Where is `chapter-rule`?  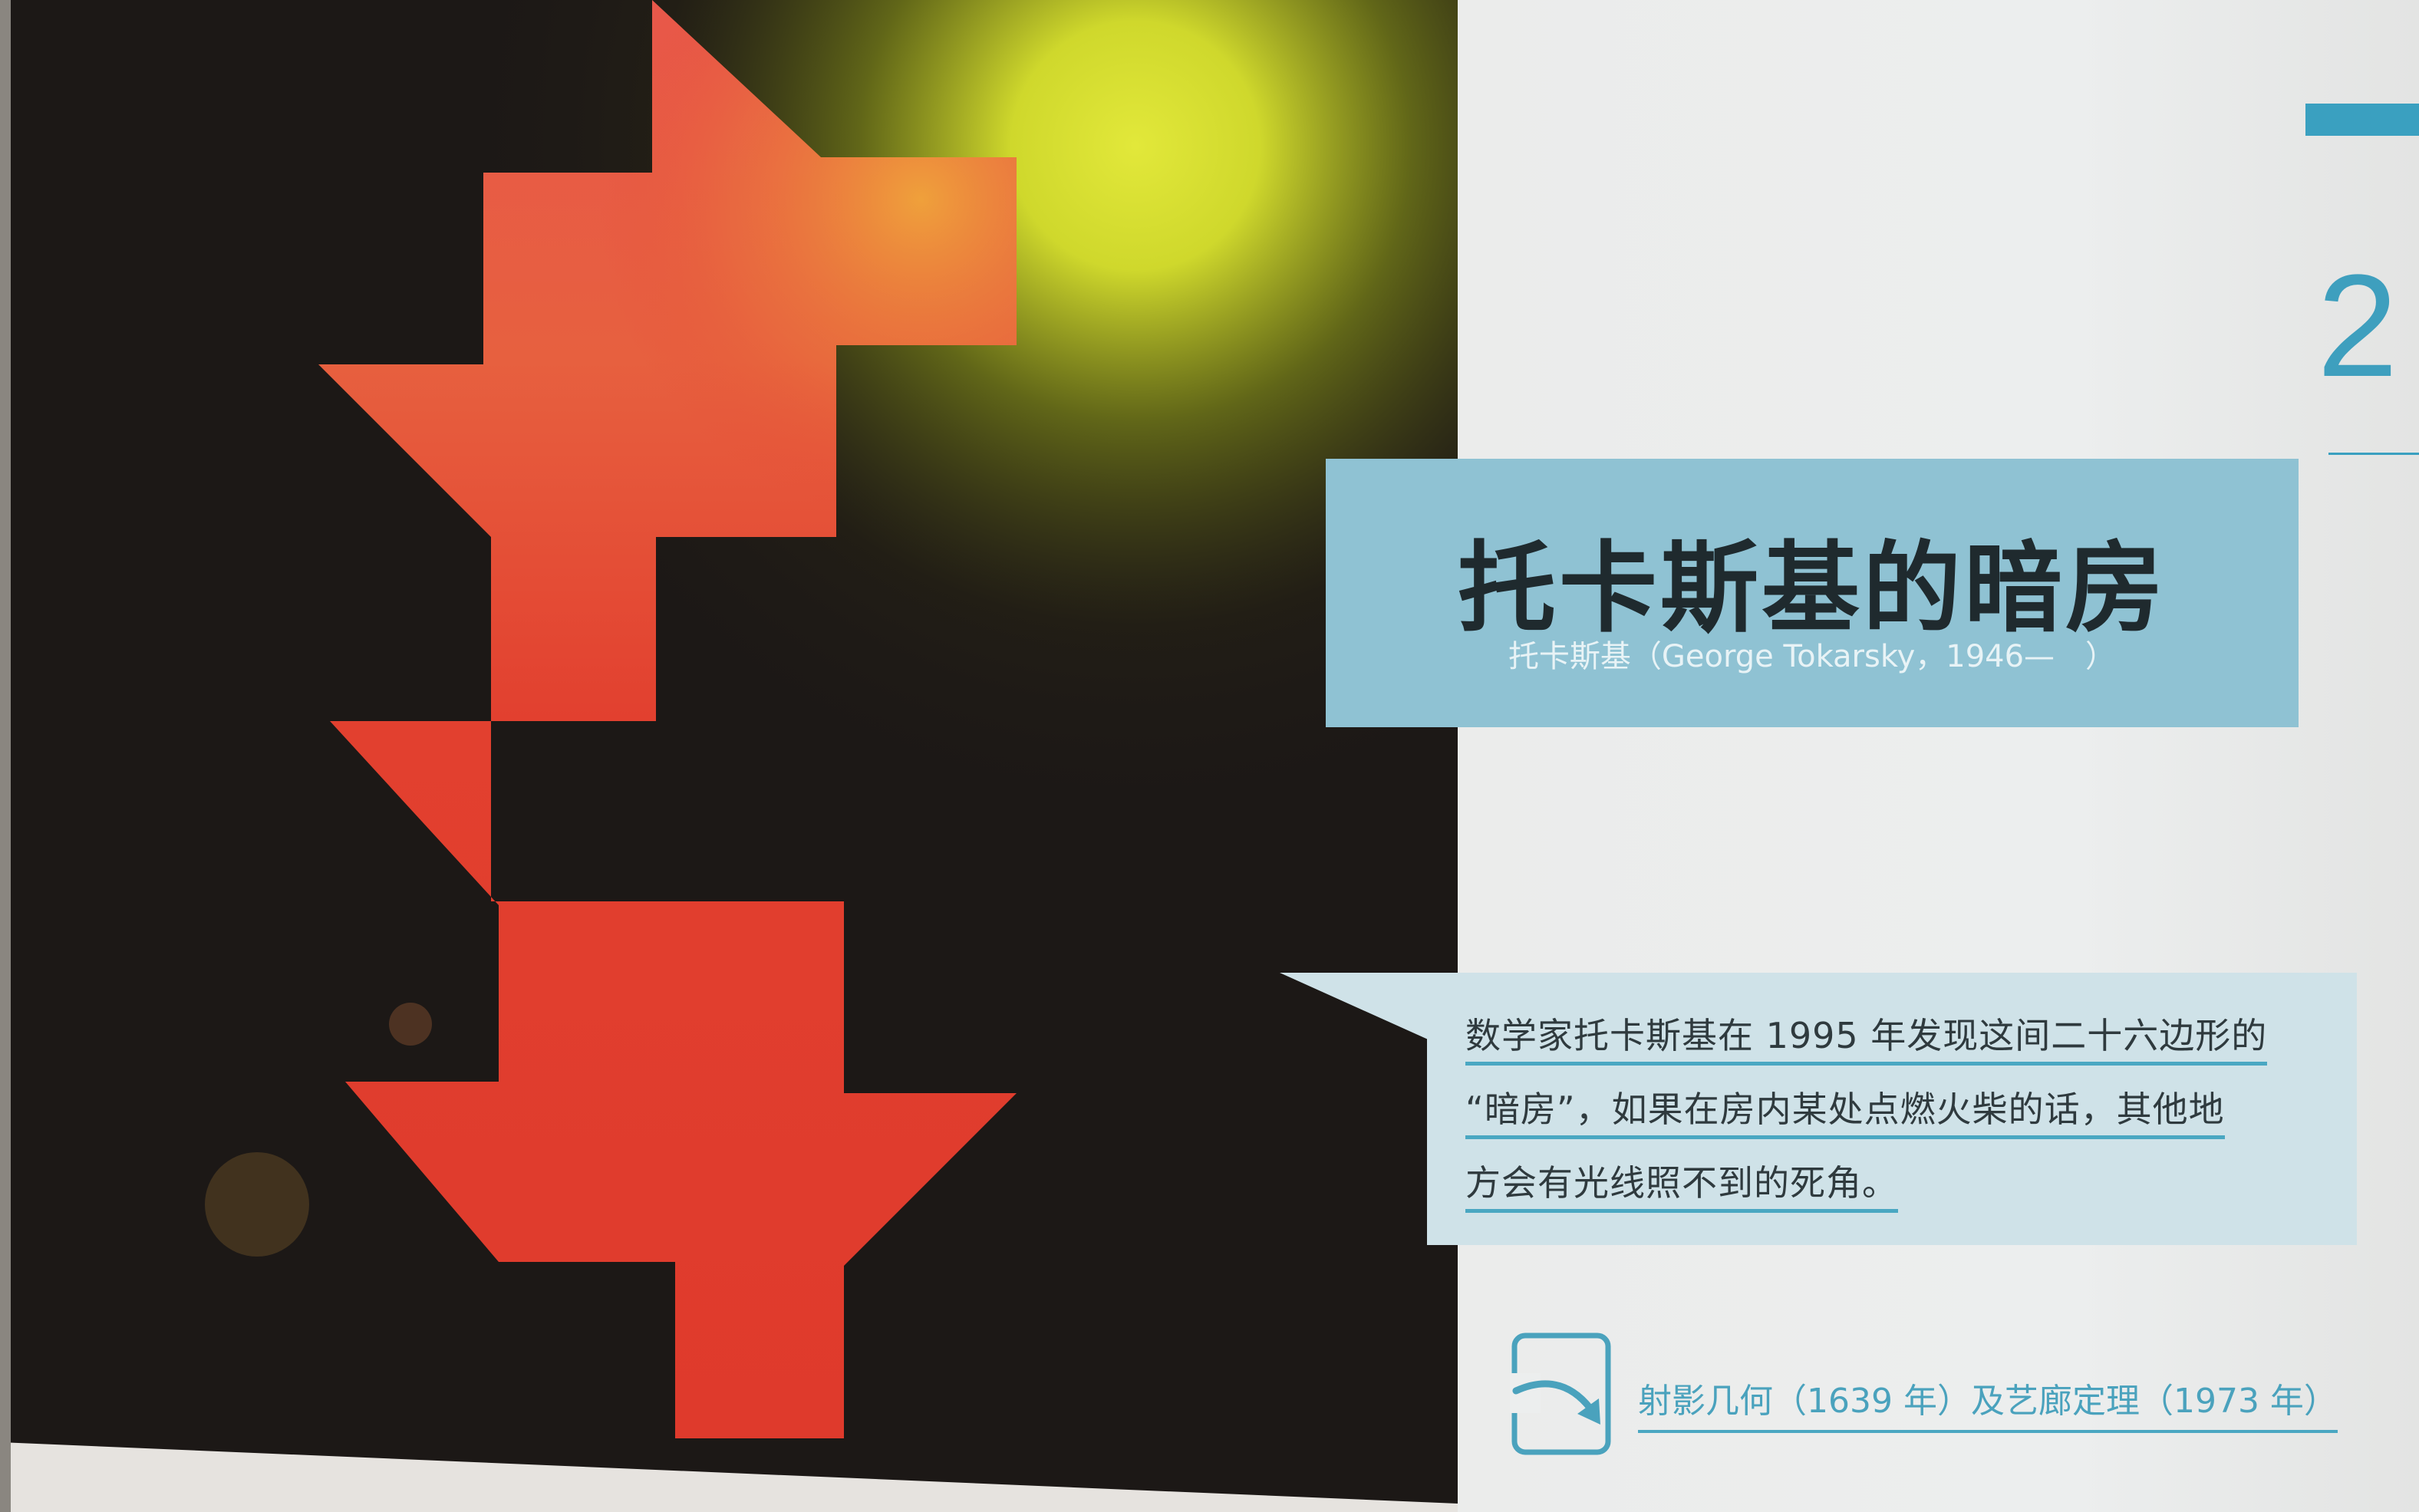
chapter-rule is located at coordinates (2373, 454).